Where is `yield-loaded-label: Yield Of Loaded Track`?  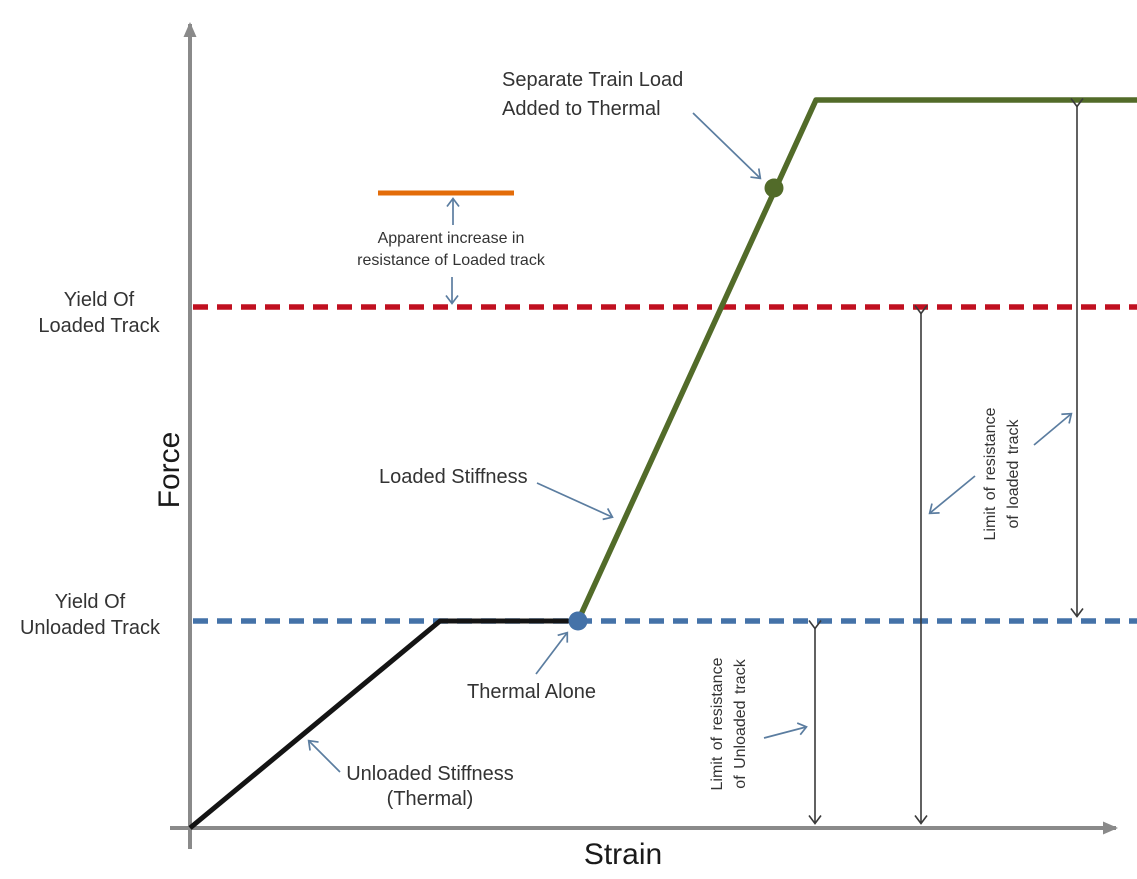 yield-loaded-label: Yield Of Loaded Track is located at coordinates (99, 313).